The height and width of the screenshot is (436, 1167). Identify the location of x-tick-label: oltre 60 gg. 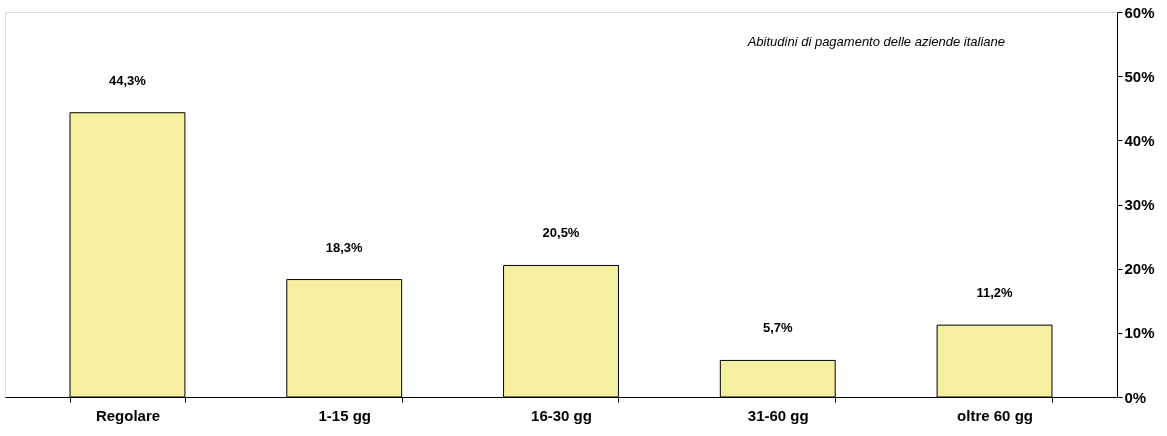
(995, 415).